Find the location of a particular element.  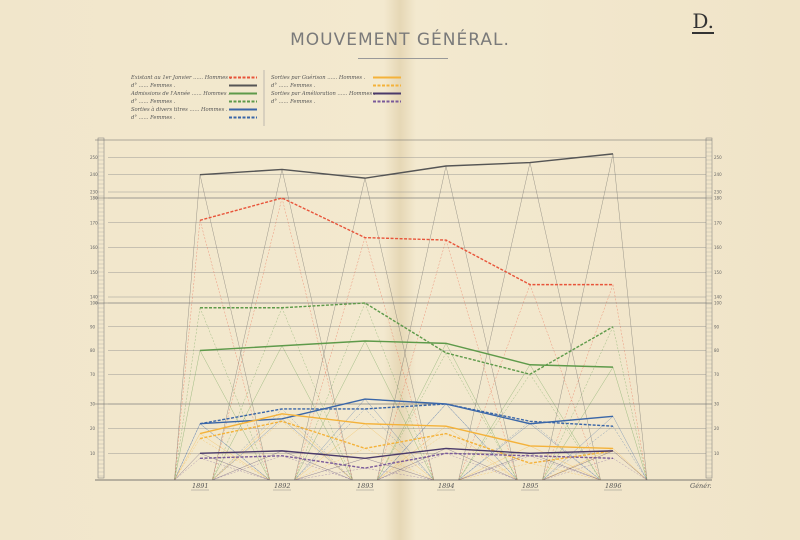

y-tick-label-left: 150 is located at coordinates (94, 272).